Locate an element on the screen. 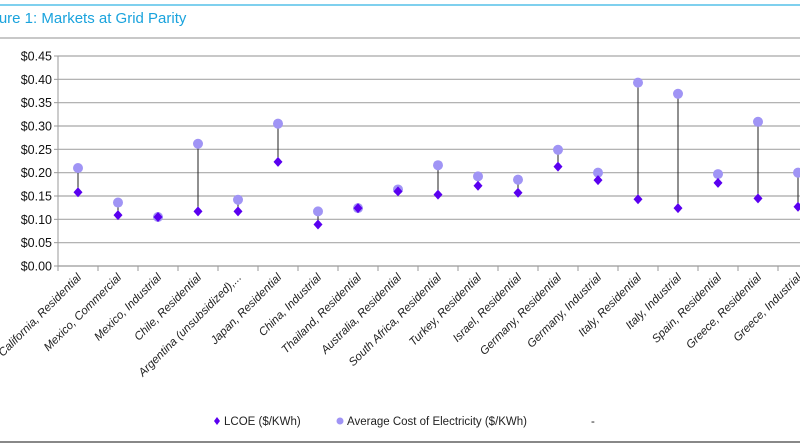  x-tick-label: Australia, Residential is located at coordinates (362, 314).